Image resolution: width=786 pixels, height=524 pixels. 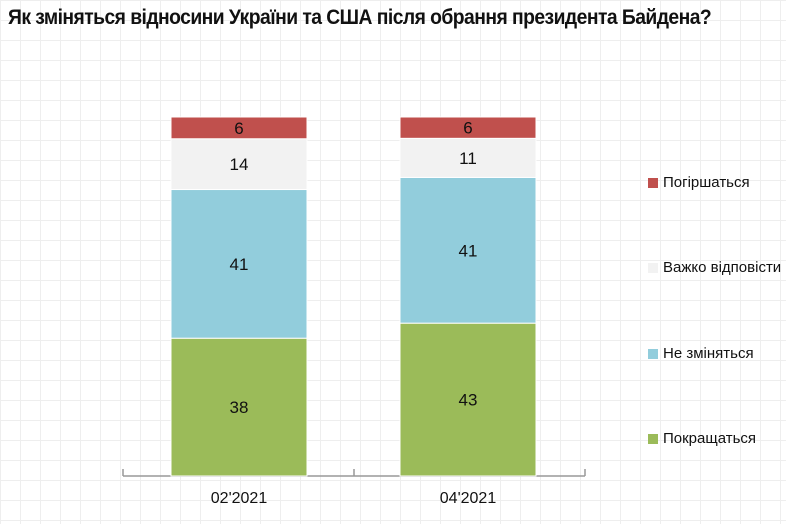 I want to click on legend-label: Погіршаться, so click(x=706, y=182).